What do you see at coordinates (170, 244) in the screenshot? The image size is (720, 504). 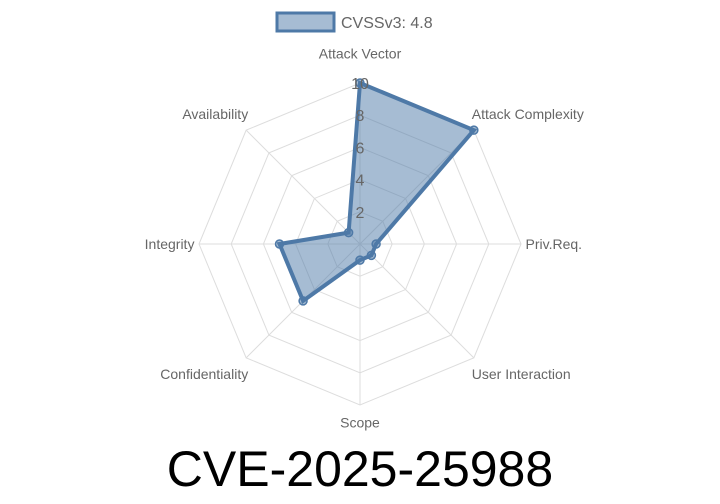 I see `axis-label: Integrity` at bounding box center [170, 244].